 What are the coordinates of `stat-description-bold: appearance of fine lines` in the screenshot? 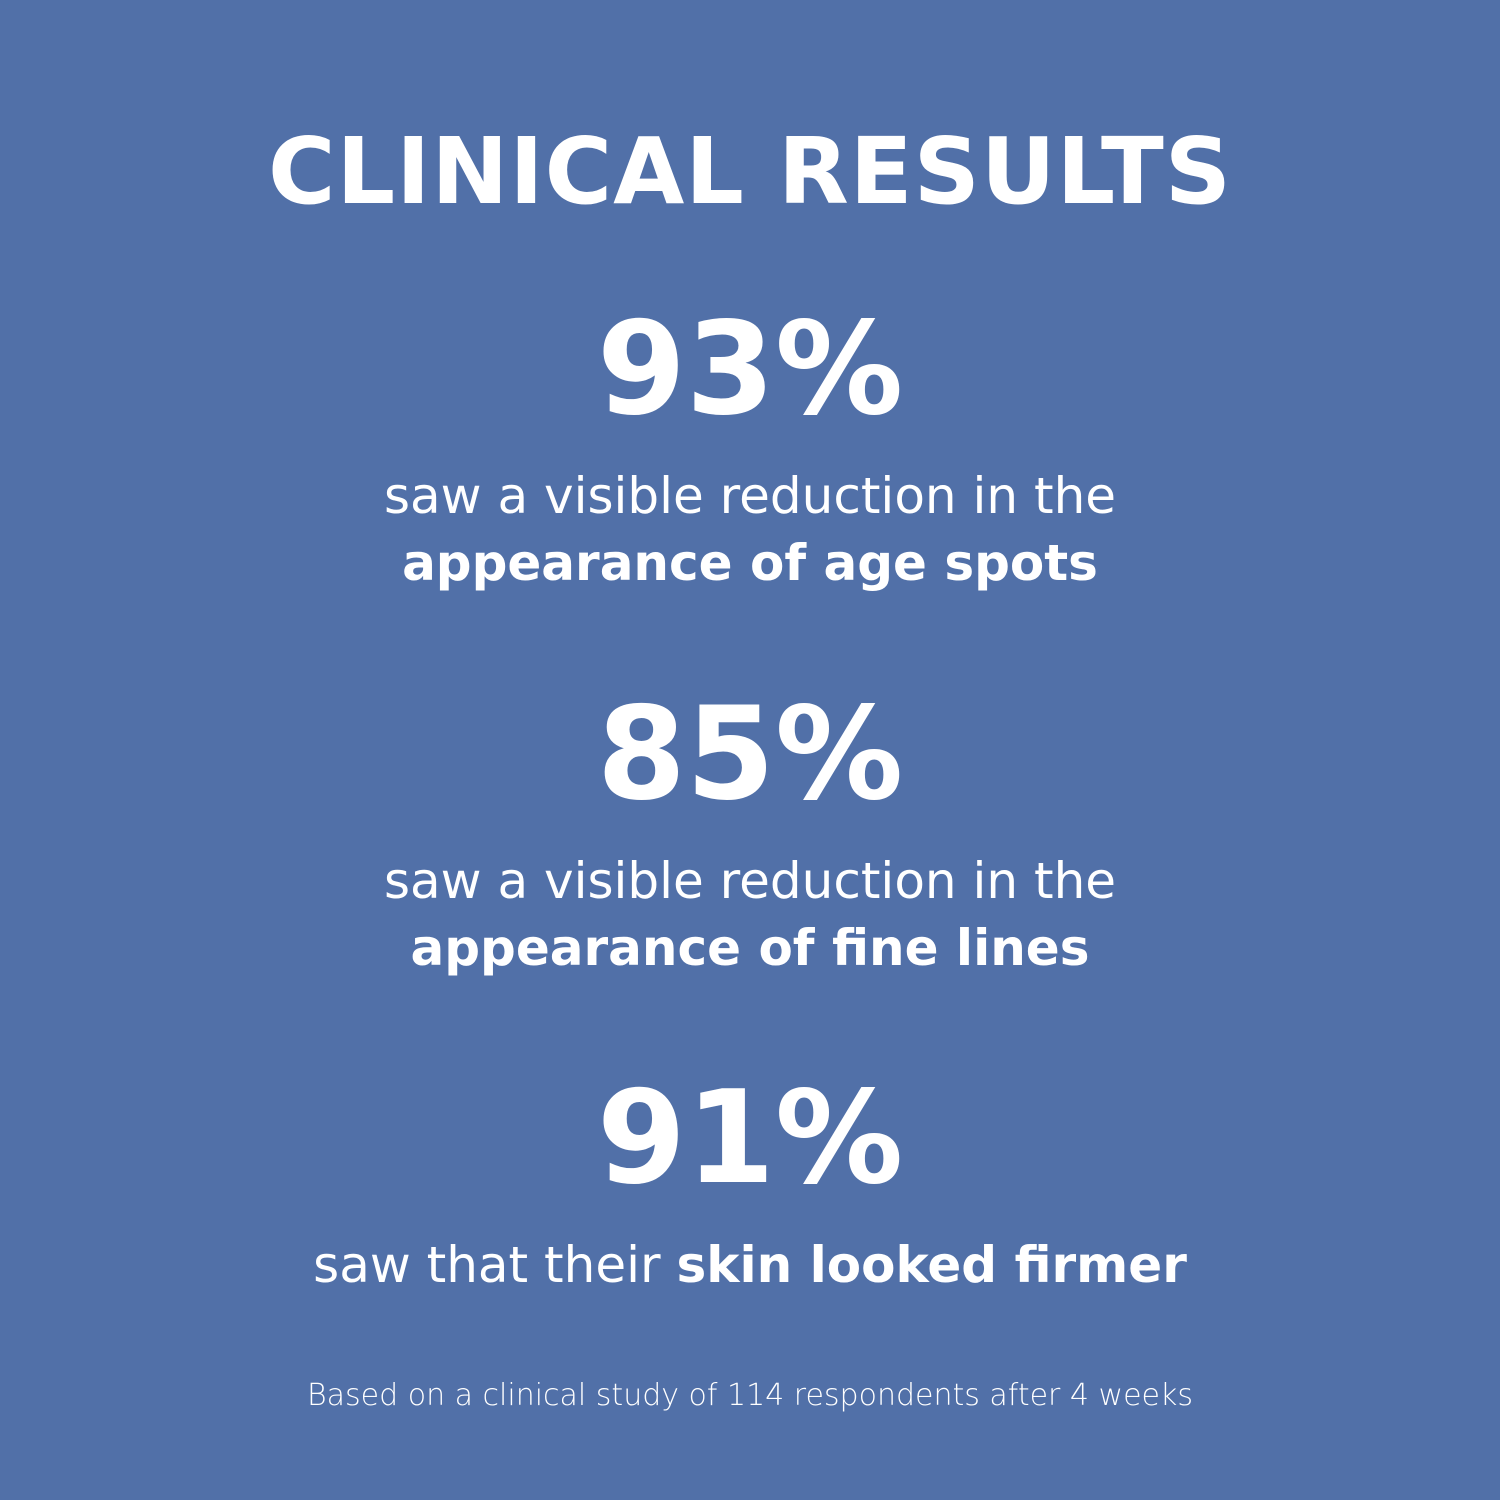 It's located at (750, 948).